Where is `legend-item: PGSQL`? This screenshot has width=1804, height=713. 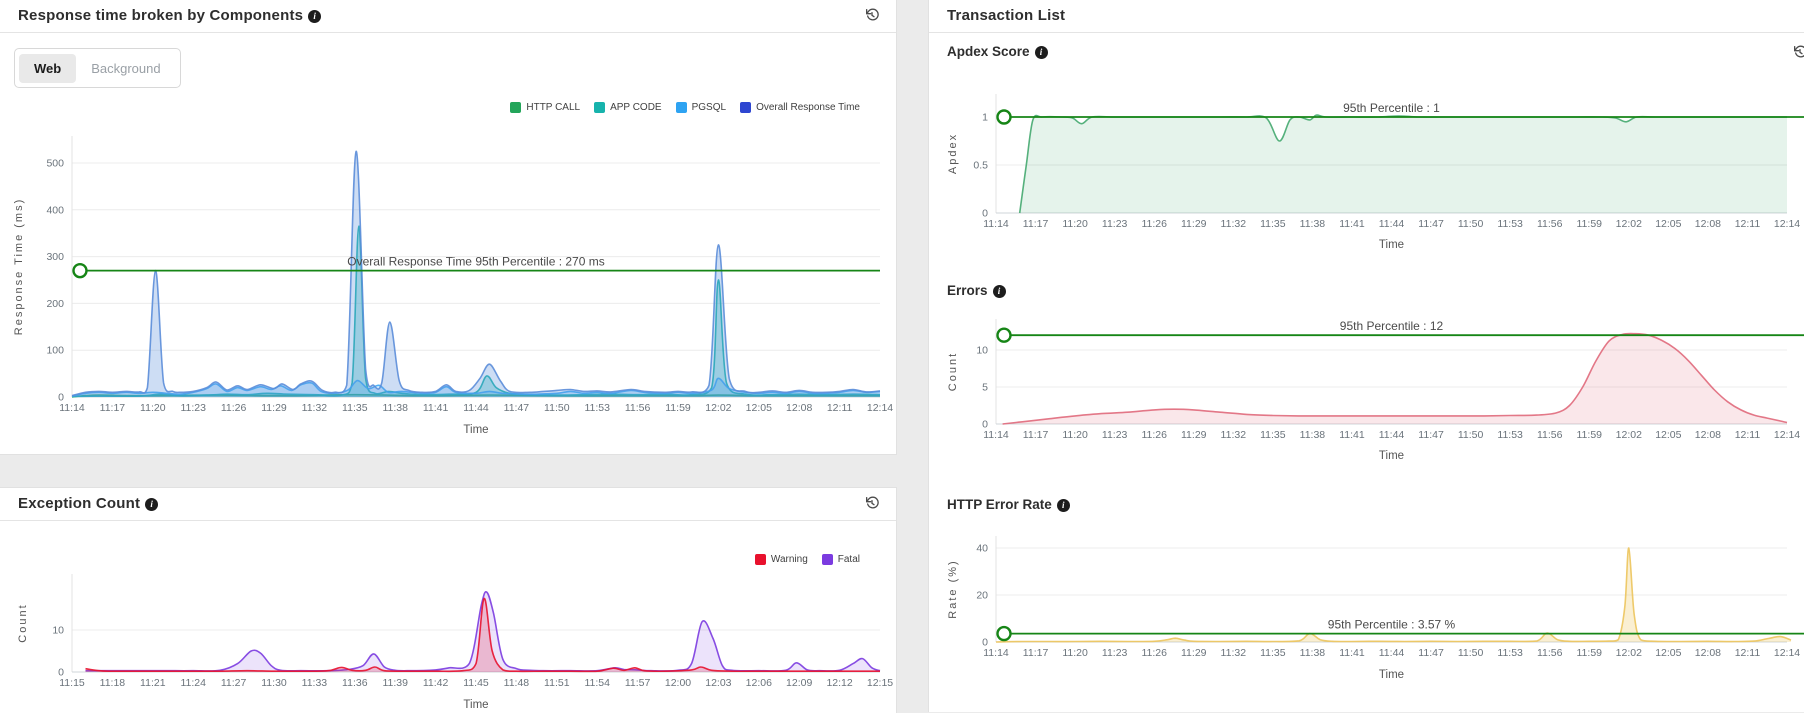 legend-item: PGSQL is located at coordinates (700, 107).